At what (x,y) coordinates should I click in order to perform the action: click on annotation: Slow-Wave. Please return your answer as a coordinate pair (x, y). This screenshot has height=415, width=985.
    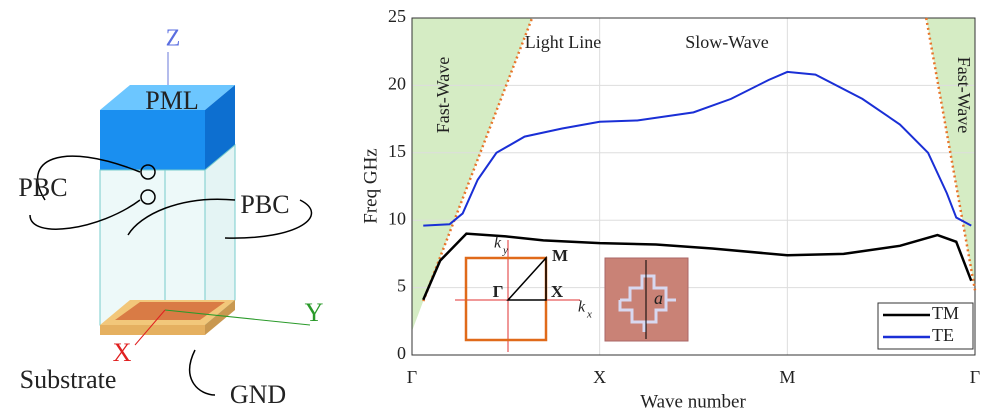
    Looking at the image, I should click on (727, 42).